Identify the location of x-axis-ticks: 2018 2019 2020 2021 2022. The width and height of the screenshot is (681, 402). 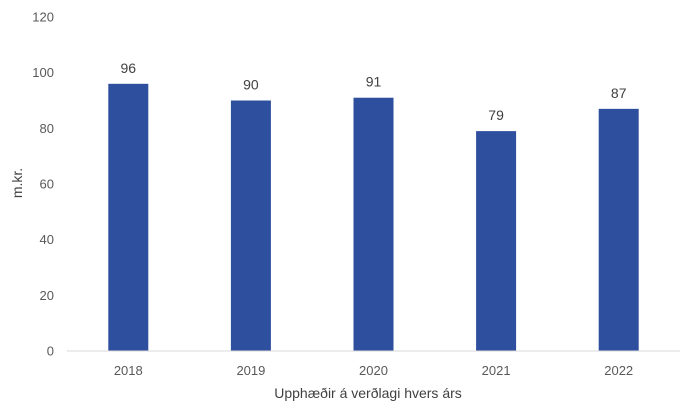
(373, 370).